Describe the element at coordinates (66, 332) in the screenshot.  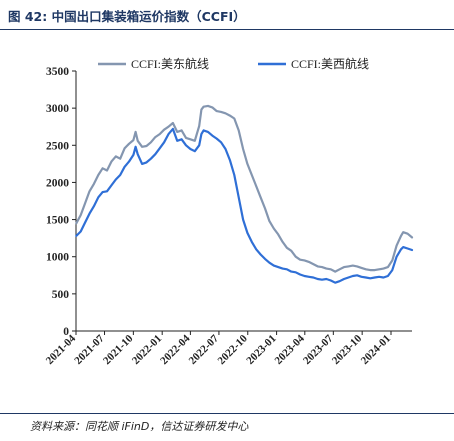
I see `y-tick-label: 0` at that location.